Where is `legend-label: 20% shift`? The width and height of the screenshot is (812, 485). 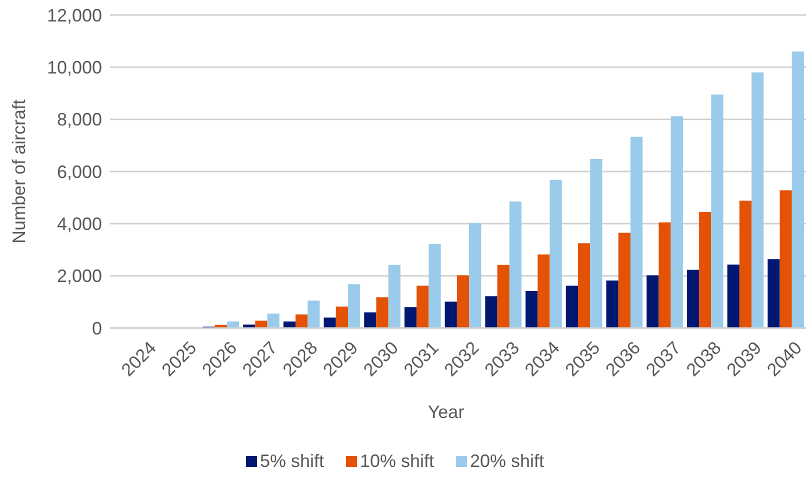
legend-label: 20% shift is located at coordinates (507, 461).